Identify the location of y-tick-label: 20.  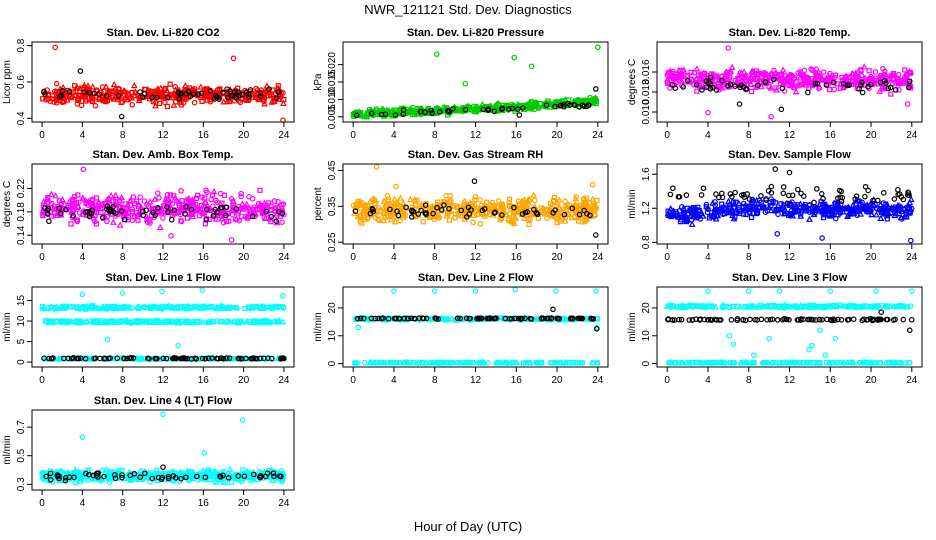
(646, 308).